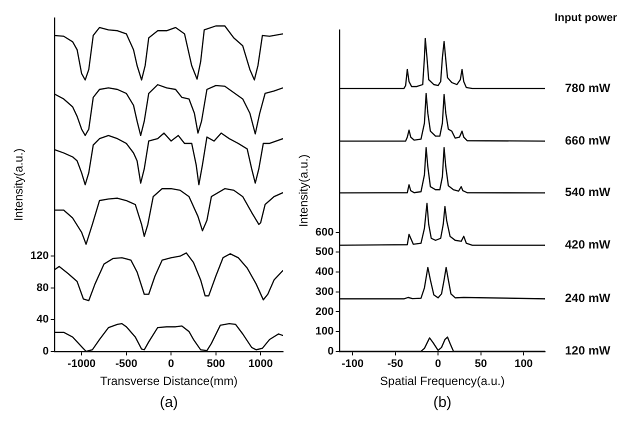 This screenshot has height=421, width=627. Describe the element at coordinates (42, 288) in the screenshot. I see `y-tick-label: 80` at that location.